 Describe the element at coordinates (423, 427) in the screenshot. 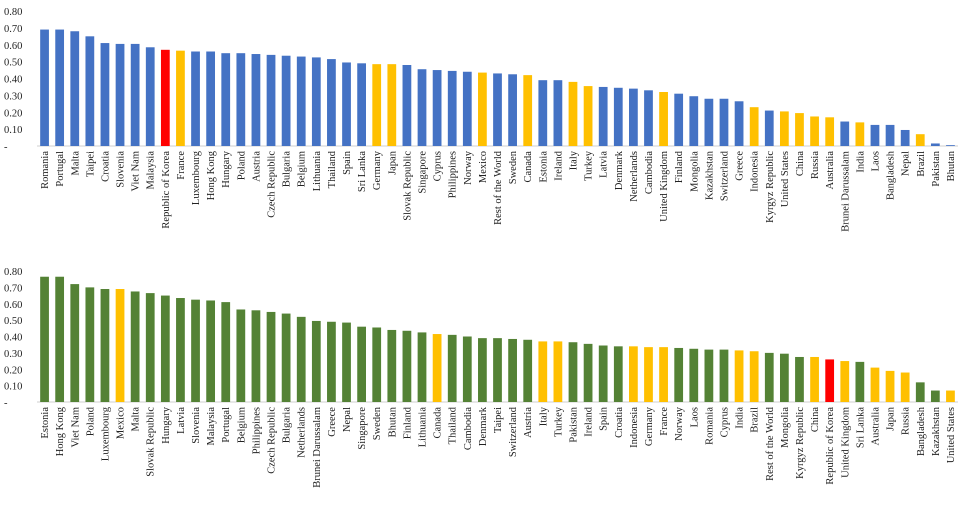

I see `bottom-category-label: Lithuania` at that location.